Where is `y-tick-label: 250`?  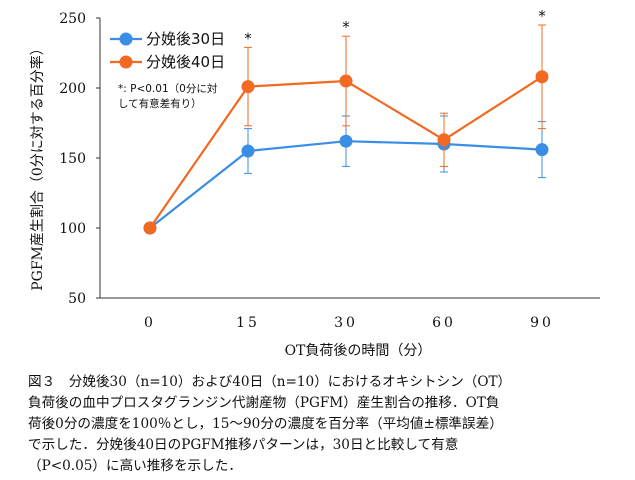
y-tick-label: 250 is located at coordinates (72, 19).